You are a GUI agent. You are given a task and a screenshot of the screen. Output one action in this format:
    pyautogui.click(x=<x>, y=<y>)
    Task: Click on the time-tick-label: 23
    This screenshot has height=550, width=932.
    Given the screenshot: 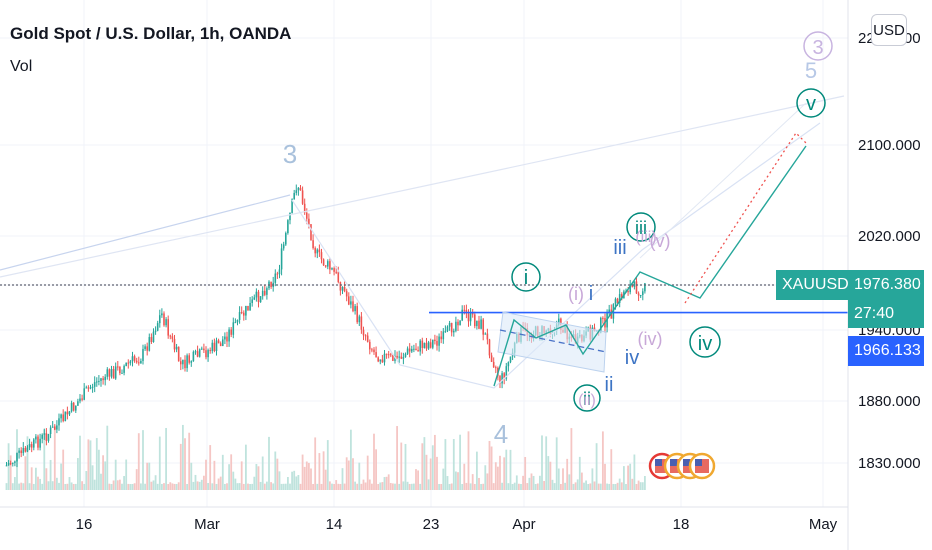 What is the action you would take?
    pyautogui.click(x=431, y=524)
    